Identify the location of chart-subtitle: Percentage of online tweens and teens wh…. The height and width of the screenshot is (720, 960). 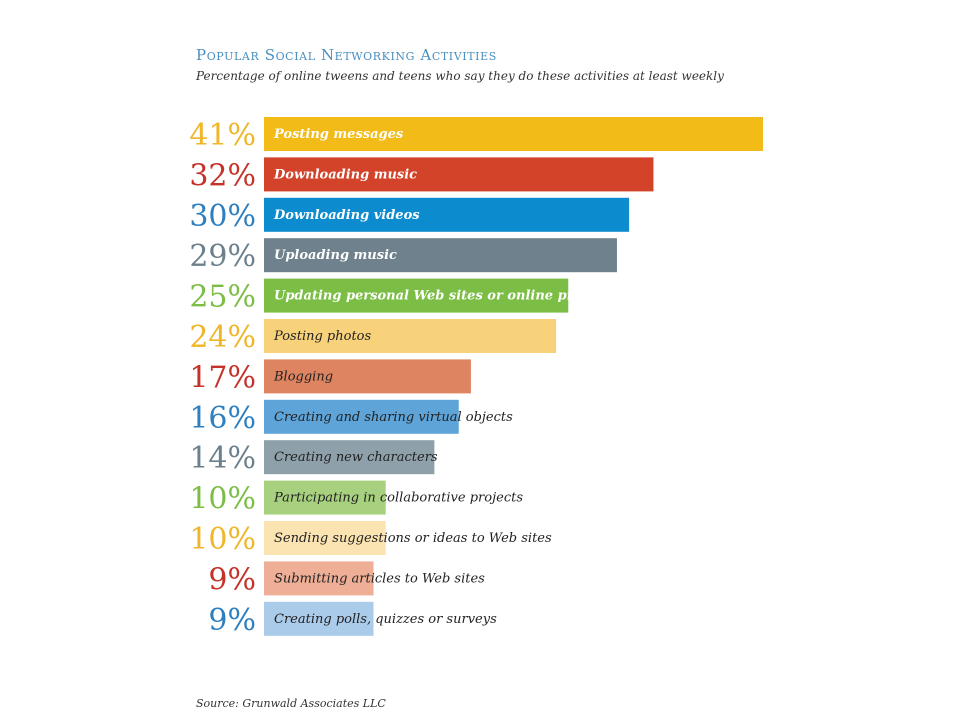
(460, 76).